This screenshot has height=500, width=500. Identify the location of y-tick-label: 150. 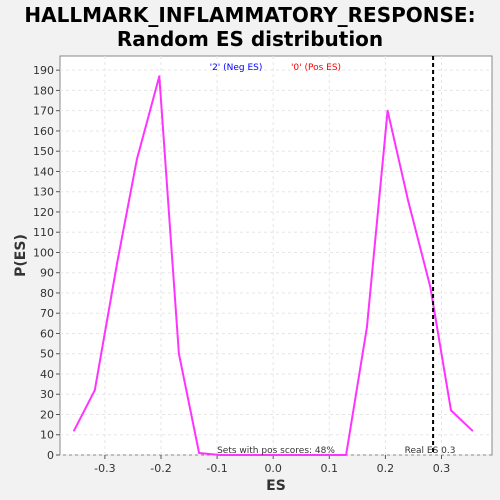
(43, 151).